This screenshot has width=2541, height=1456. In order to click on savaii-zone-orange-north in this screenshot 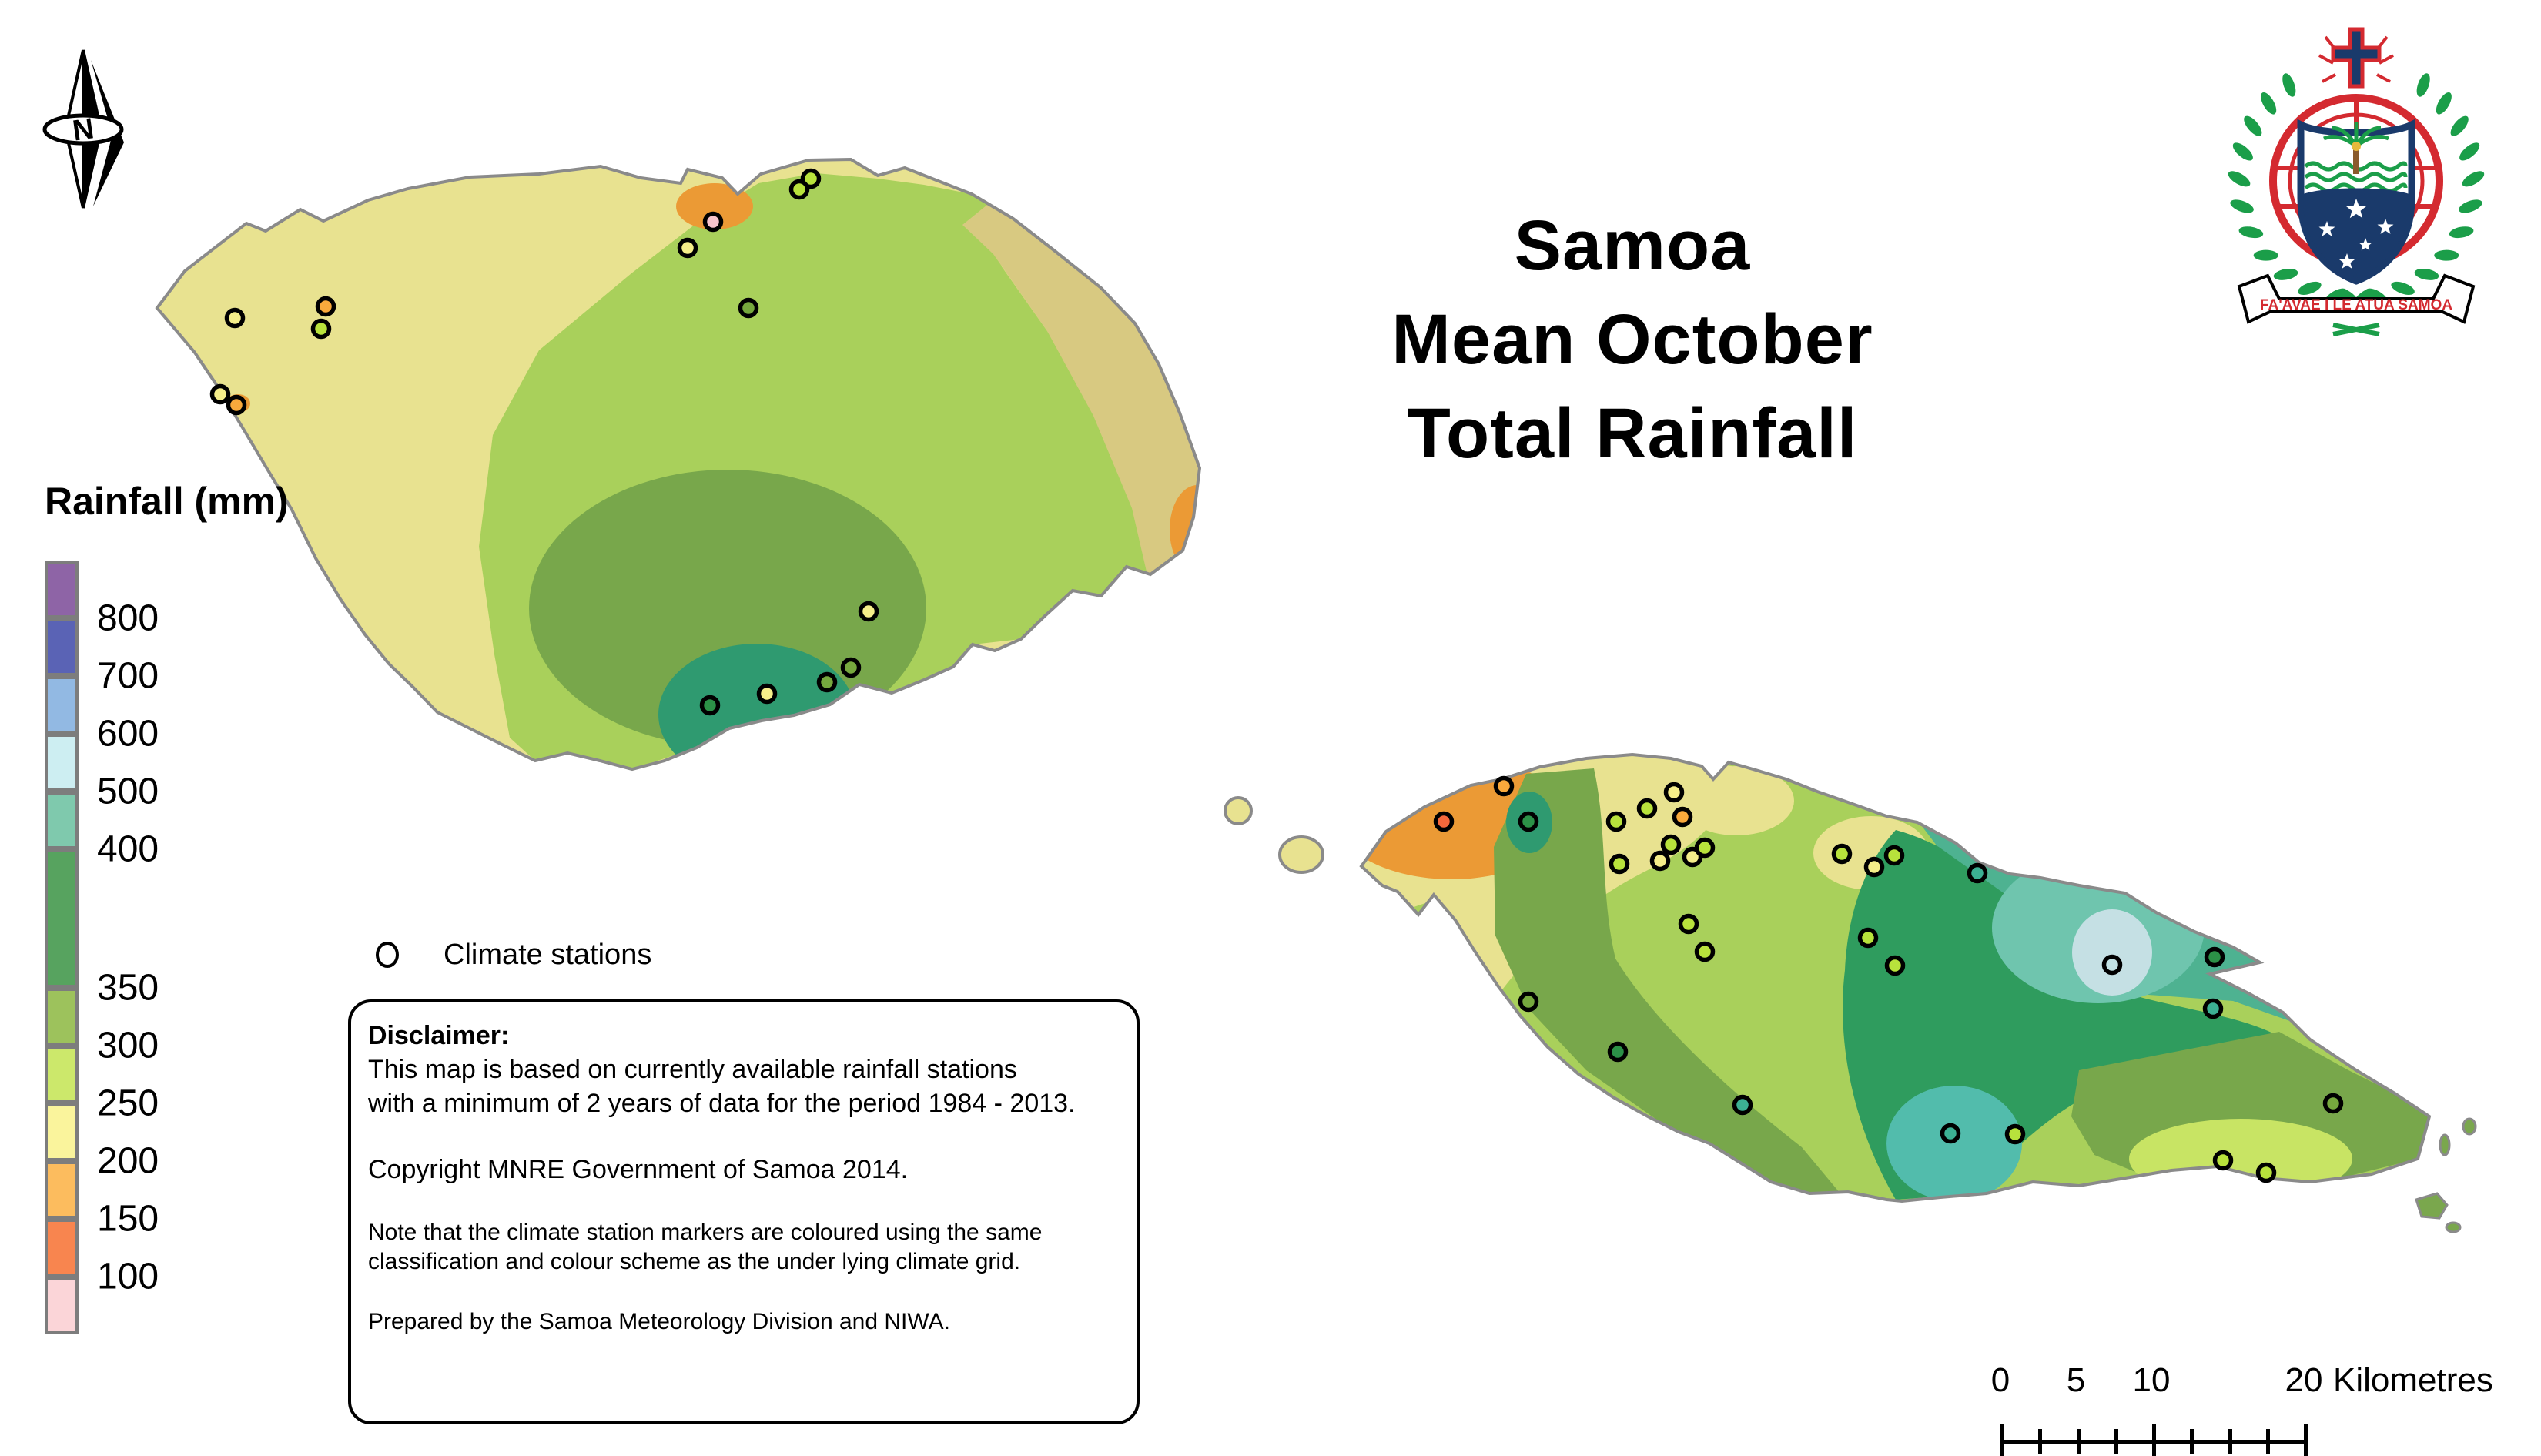, I will do `click(714, 206)`.